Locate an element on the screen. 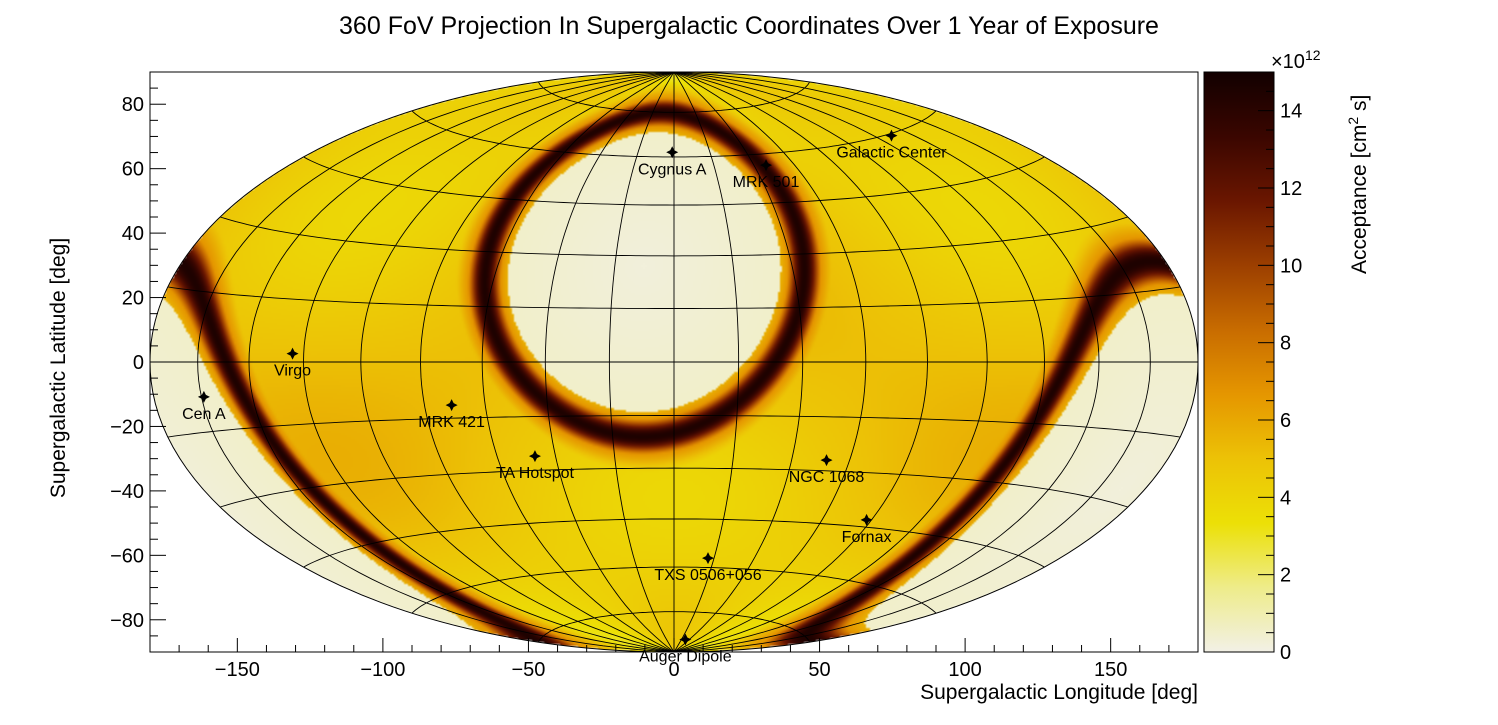 The height and width of the screenshot is (725, 1498). y-tick-label: −20 is located at coordinates (127, 427).